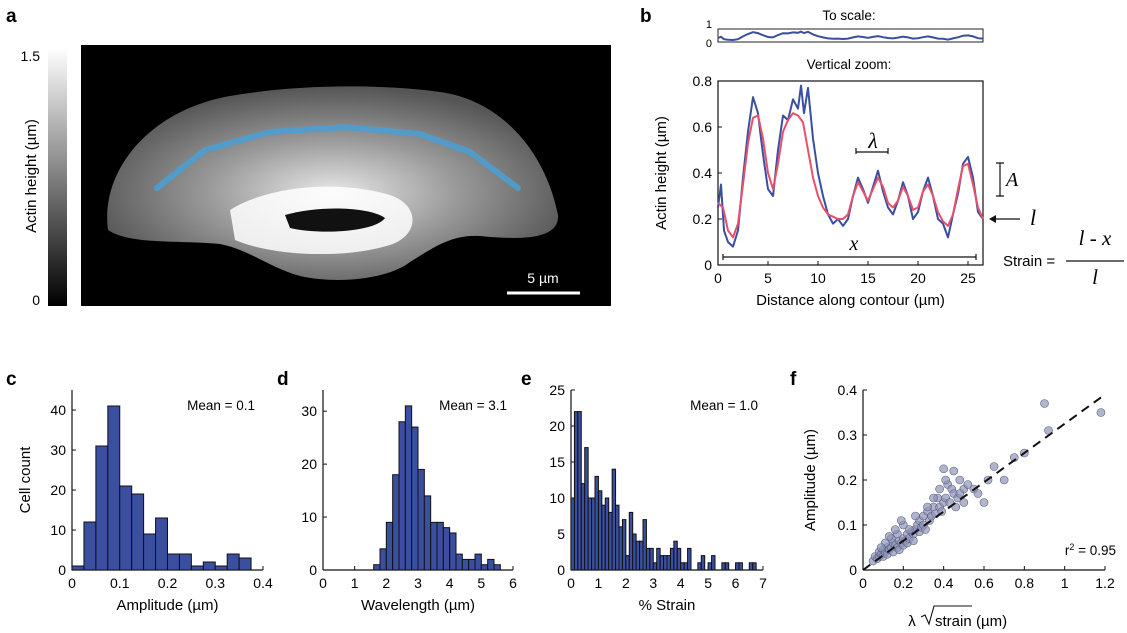 Image resolution: width=1127 pixels, height=633 pixels. Describe the element at coordinates (11, 16) in the screenshot. I see `panel-label-a: a` at that location.